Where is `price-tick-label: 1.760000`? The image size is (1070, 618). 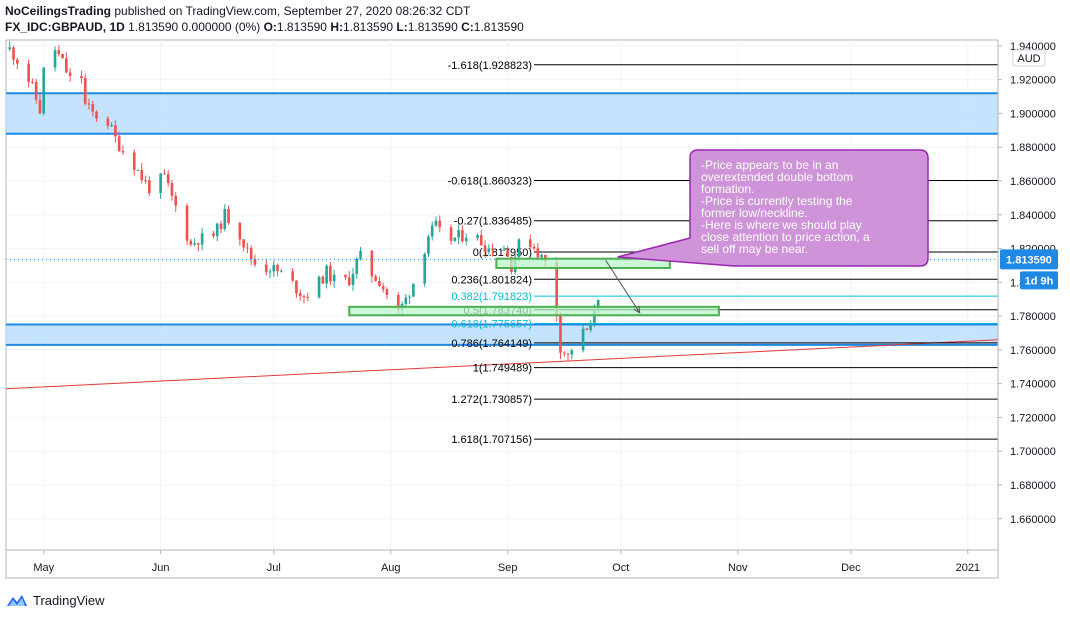 price-tick-label: 1.760000 is located at coordinates (1033, 351).